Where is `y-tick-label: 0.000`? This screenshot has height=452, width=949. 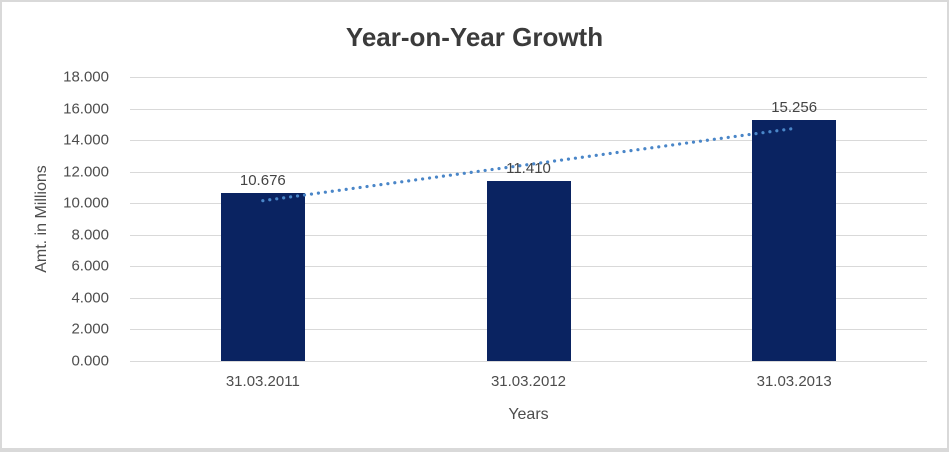
y-tick-label: 0.000 is located at coordinates (90, 361).